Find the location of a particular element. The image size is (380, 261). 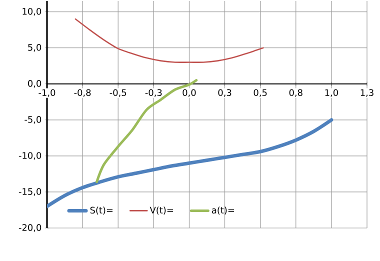

y-tick-label: -5,0 is located at coordinates (33, 120).